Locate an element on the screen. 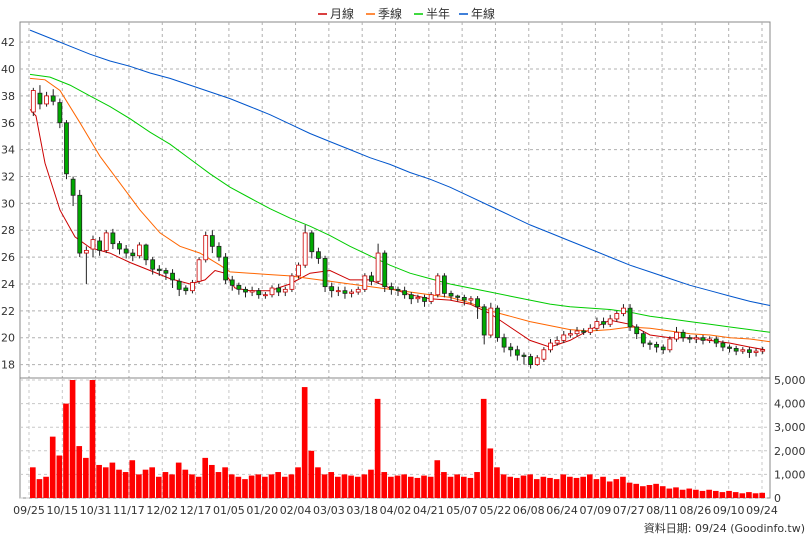 This screenshot has height=544, width=808. legend-label: 年線 is located at coordinates (483, 13).